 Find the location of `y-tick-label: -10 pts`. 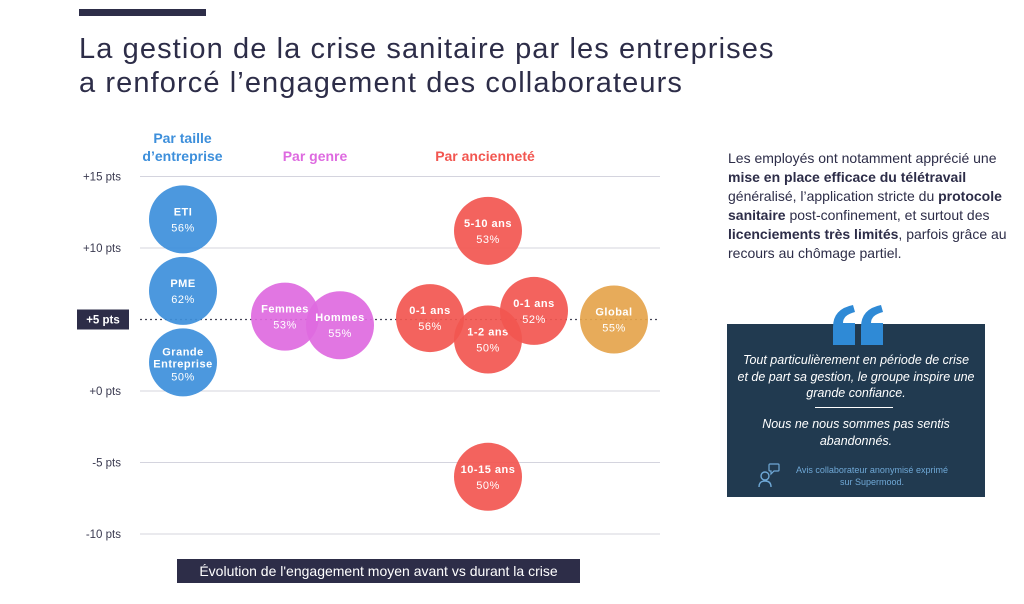

y-tick-label: -10 pts is located at coordinates (103, 535).